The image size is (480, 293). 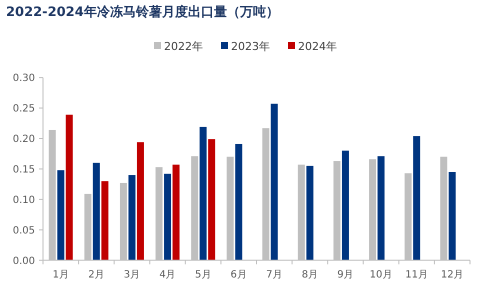 What do you see at coordinates (167, 274) in the screenshot?
I see `x-tick-label: 4月` at bounding box center [167, 274].